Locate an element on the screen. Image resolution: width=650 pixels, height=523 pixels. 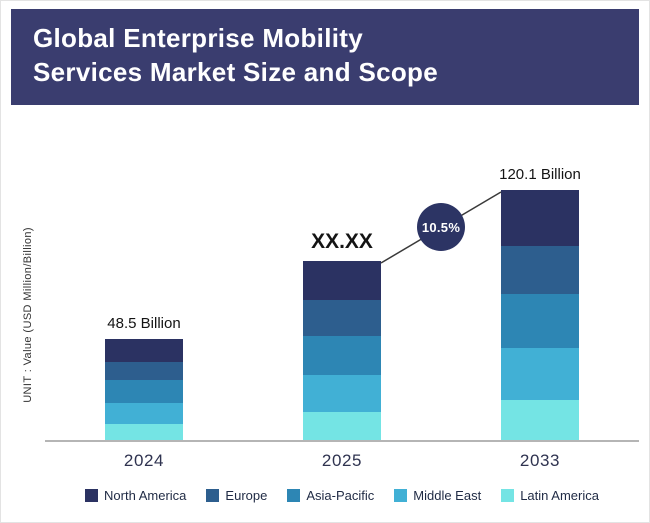
segment-latin-america-2025 is located at coordinates (342, 425).